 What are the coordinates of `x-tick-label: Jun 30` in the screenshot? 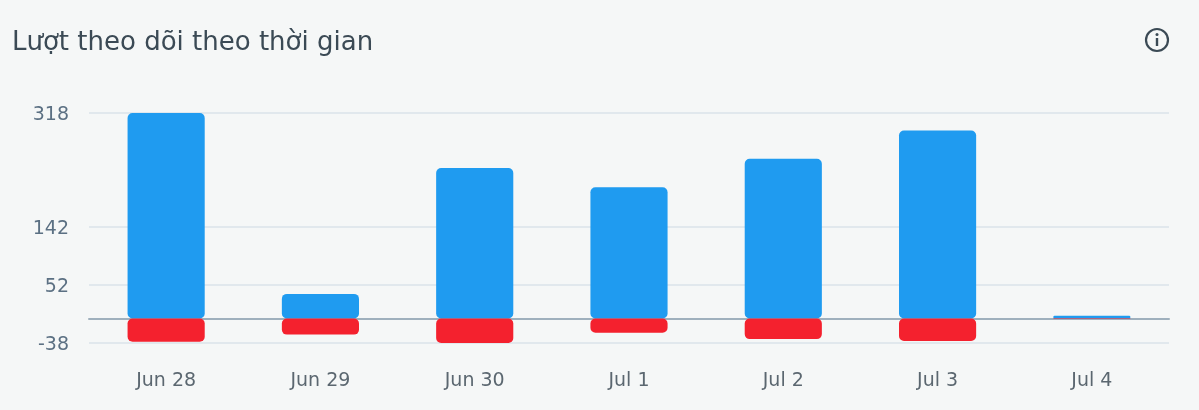 It's located at (474, 378).